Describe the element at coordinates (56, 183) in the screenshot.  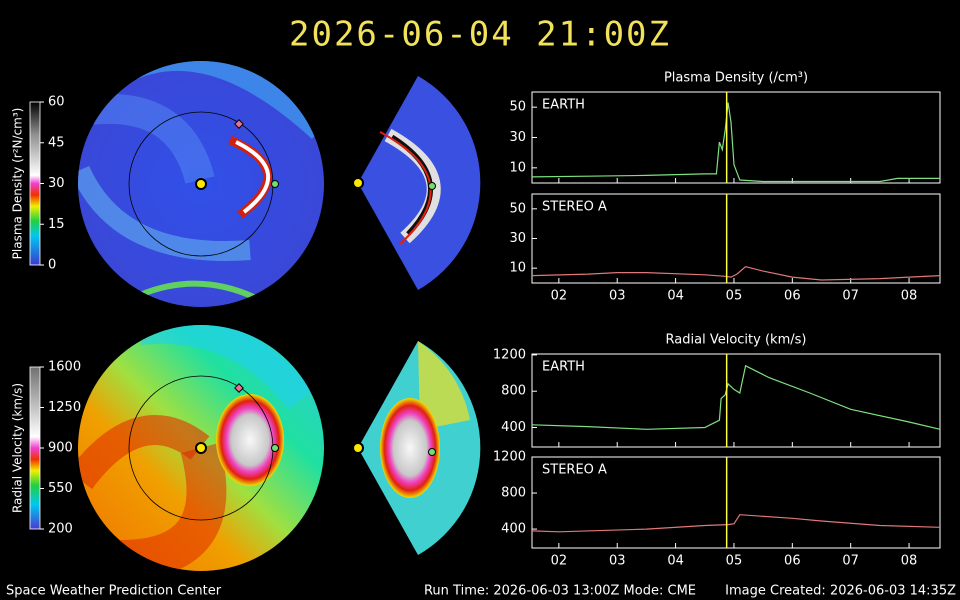
I see `colorbar-tick-label: 30` at that location.